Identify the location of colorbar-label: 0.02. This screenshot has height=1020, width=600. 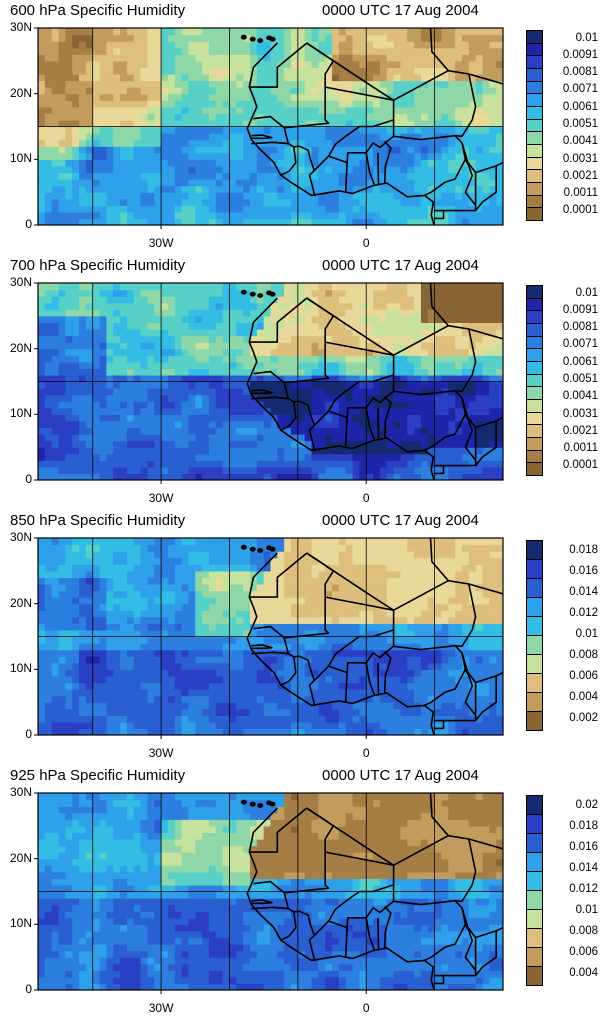
(586, 804).